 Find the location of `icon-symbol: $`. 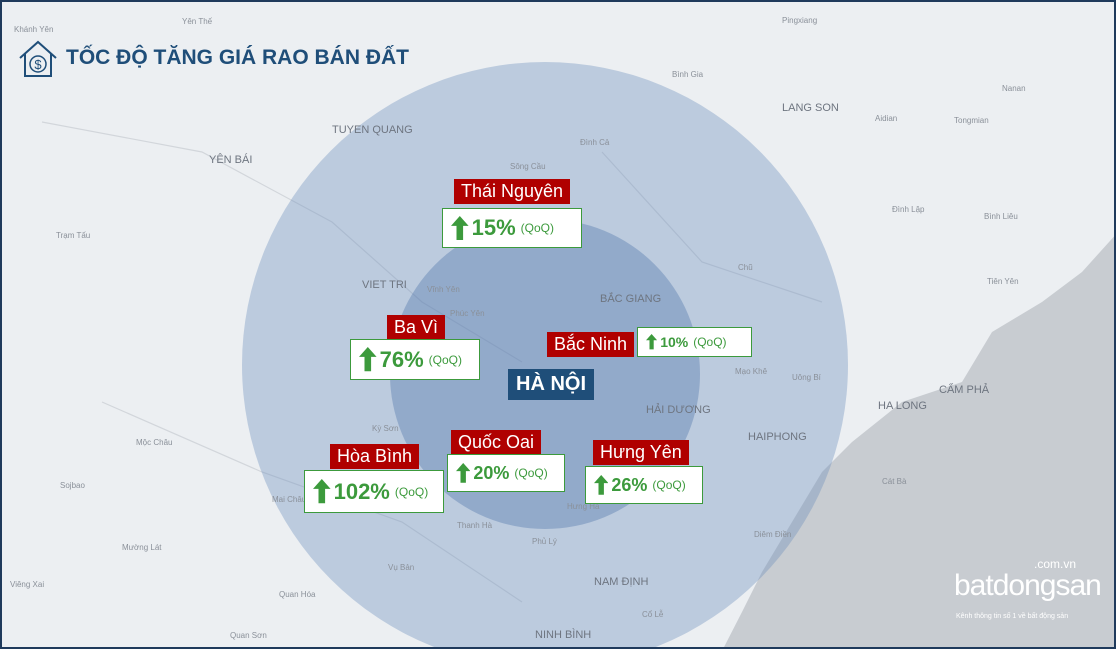

icon-symbol: $ is located at coordinates (38, 64).